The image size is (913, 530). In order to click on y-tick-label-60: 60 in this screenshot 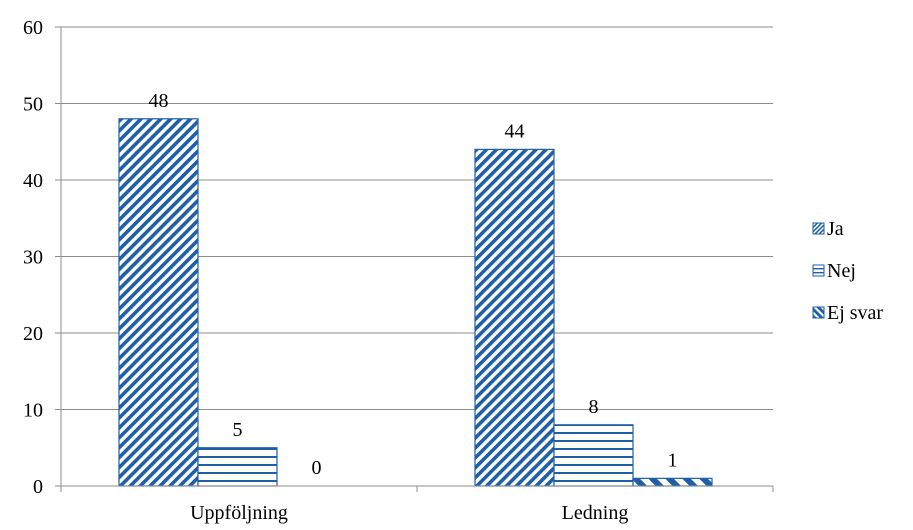, I will do `click(33, 28)`.